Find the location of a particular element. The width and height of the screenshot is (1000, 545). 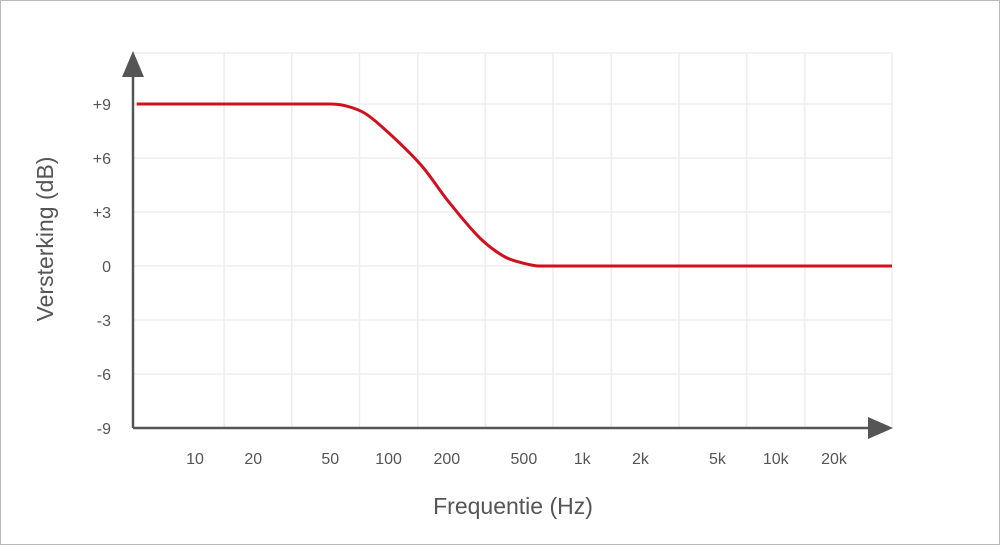

x-tick-label: 2k is located at coordinates (641, 459).